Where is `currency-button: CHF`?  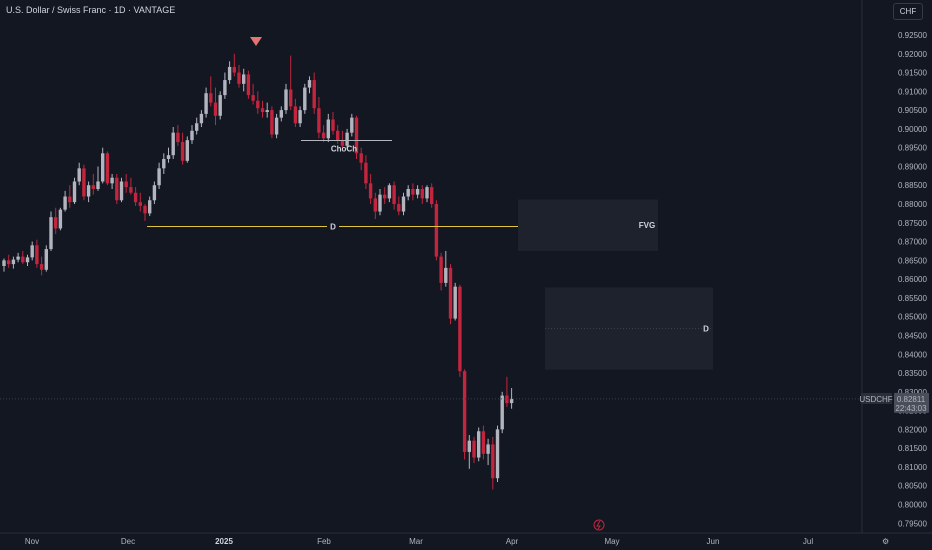
currency-button: CHF is located at coordinates (908, 11).